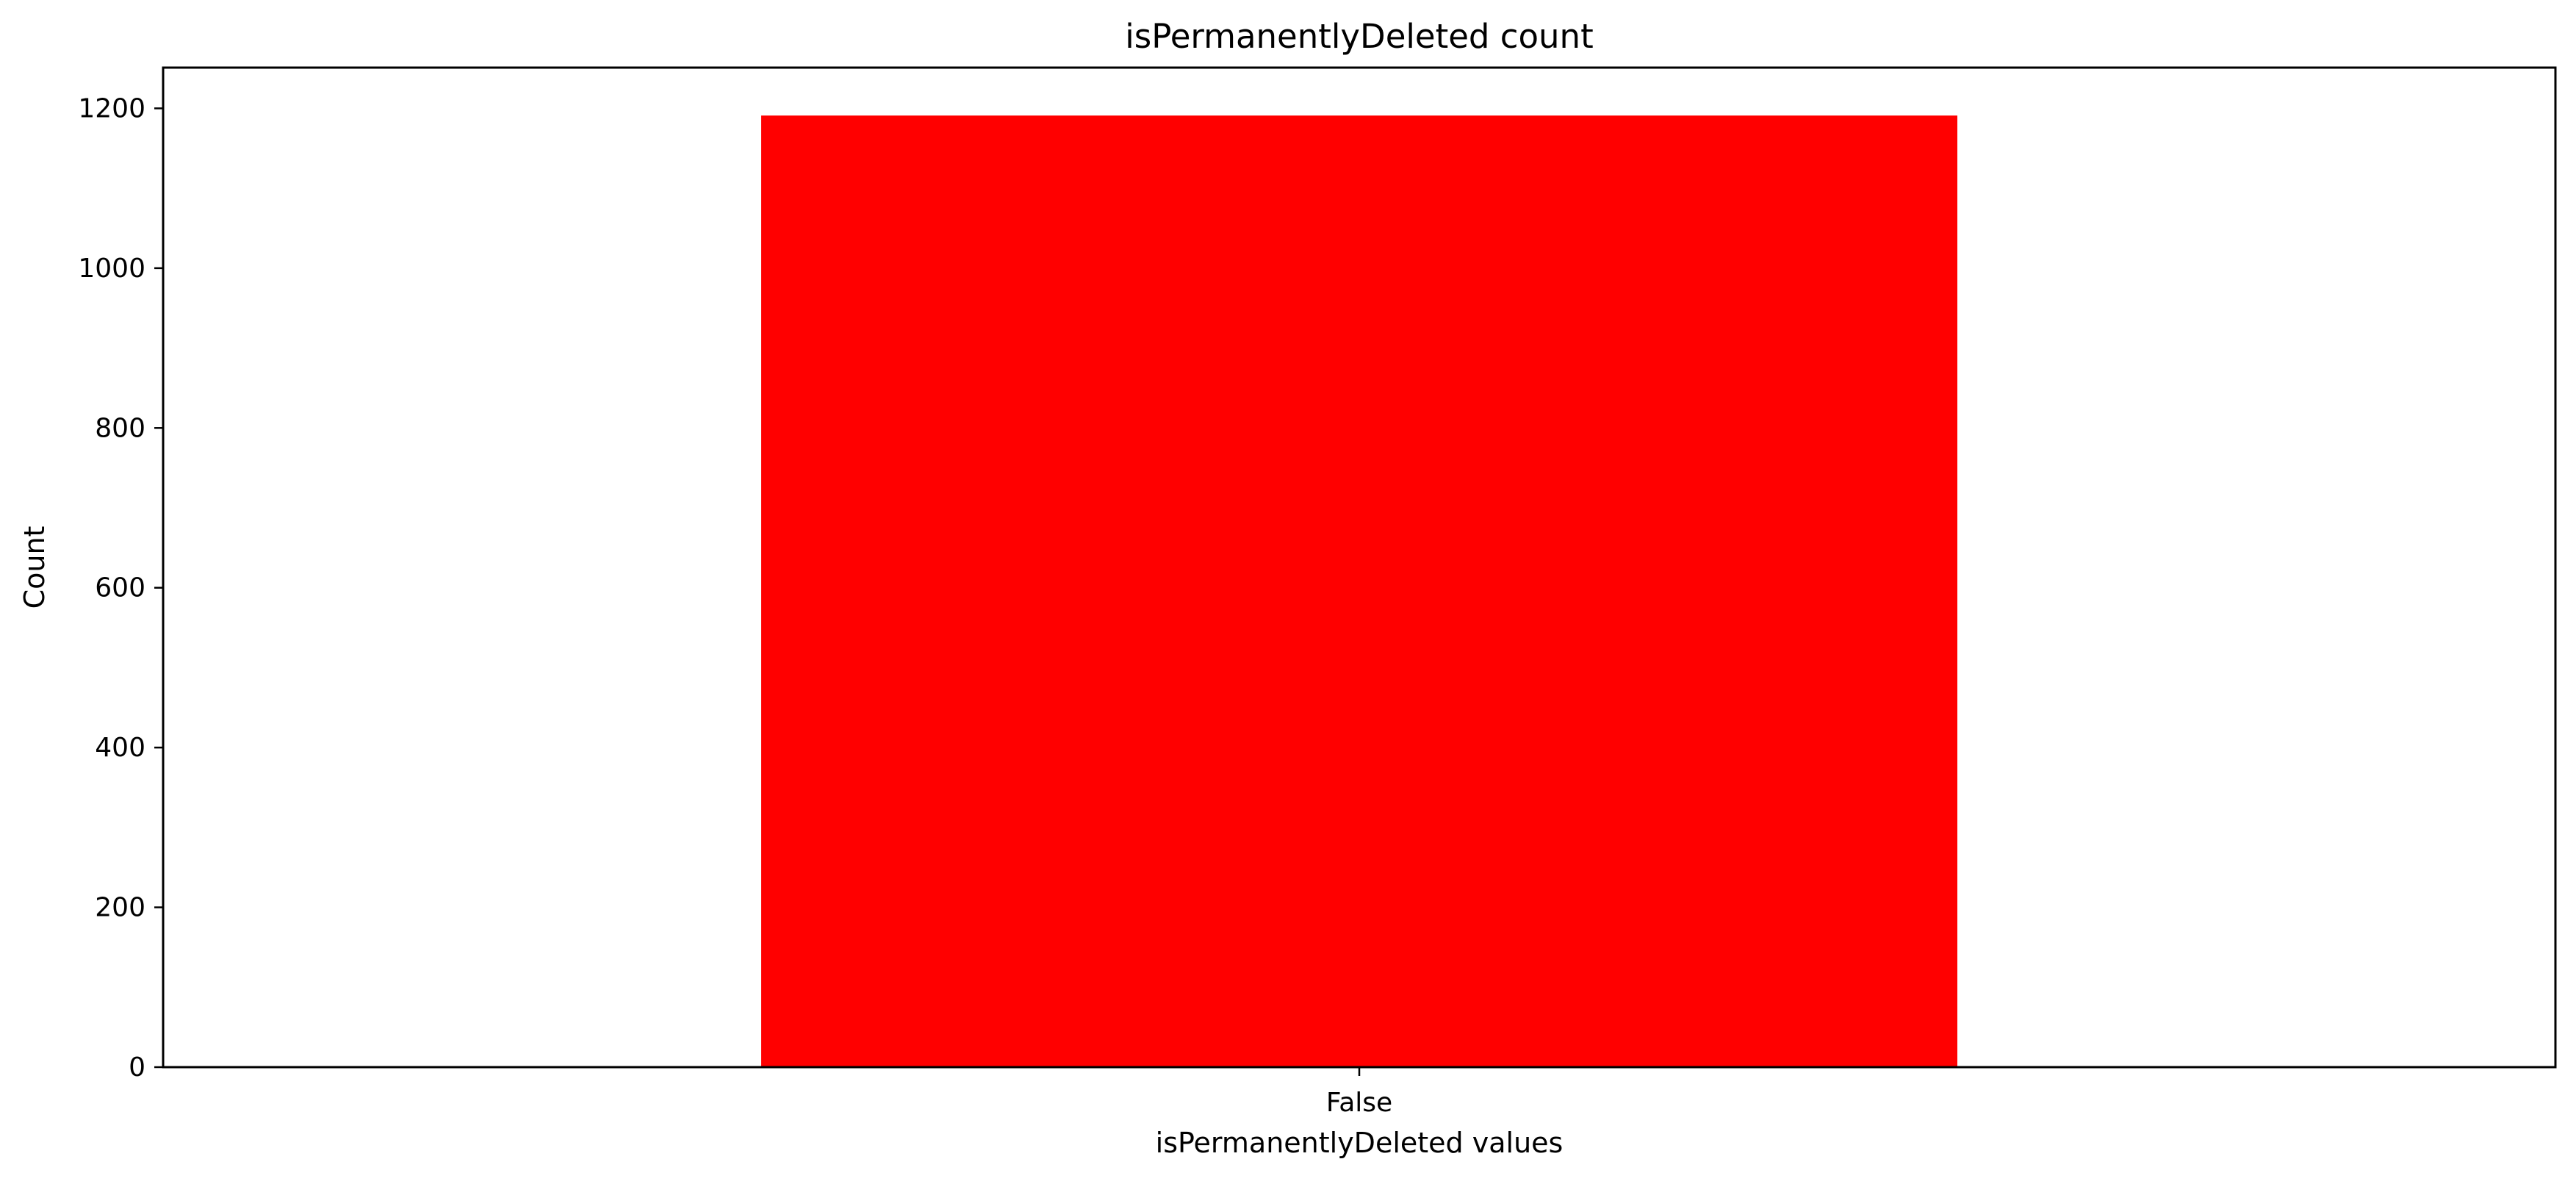 This screenshot has width=2576, height=1184. What do you see at coordinates (137, 1067) in the screenshot?
I see `y-tick-label: 0` at bounding box center [137, 1067].